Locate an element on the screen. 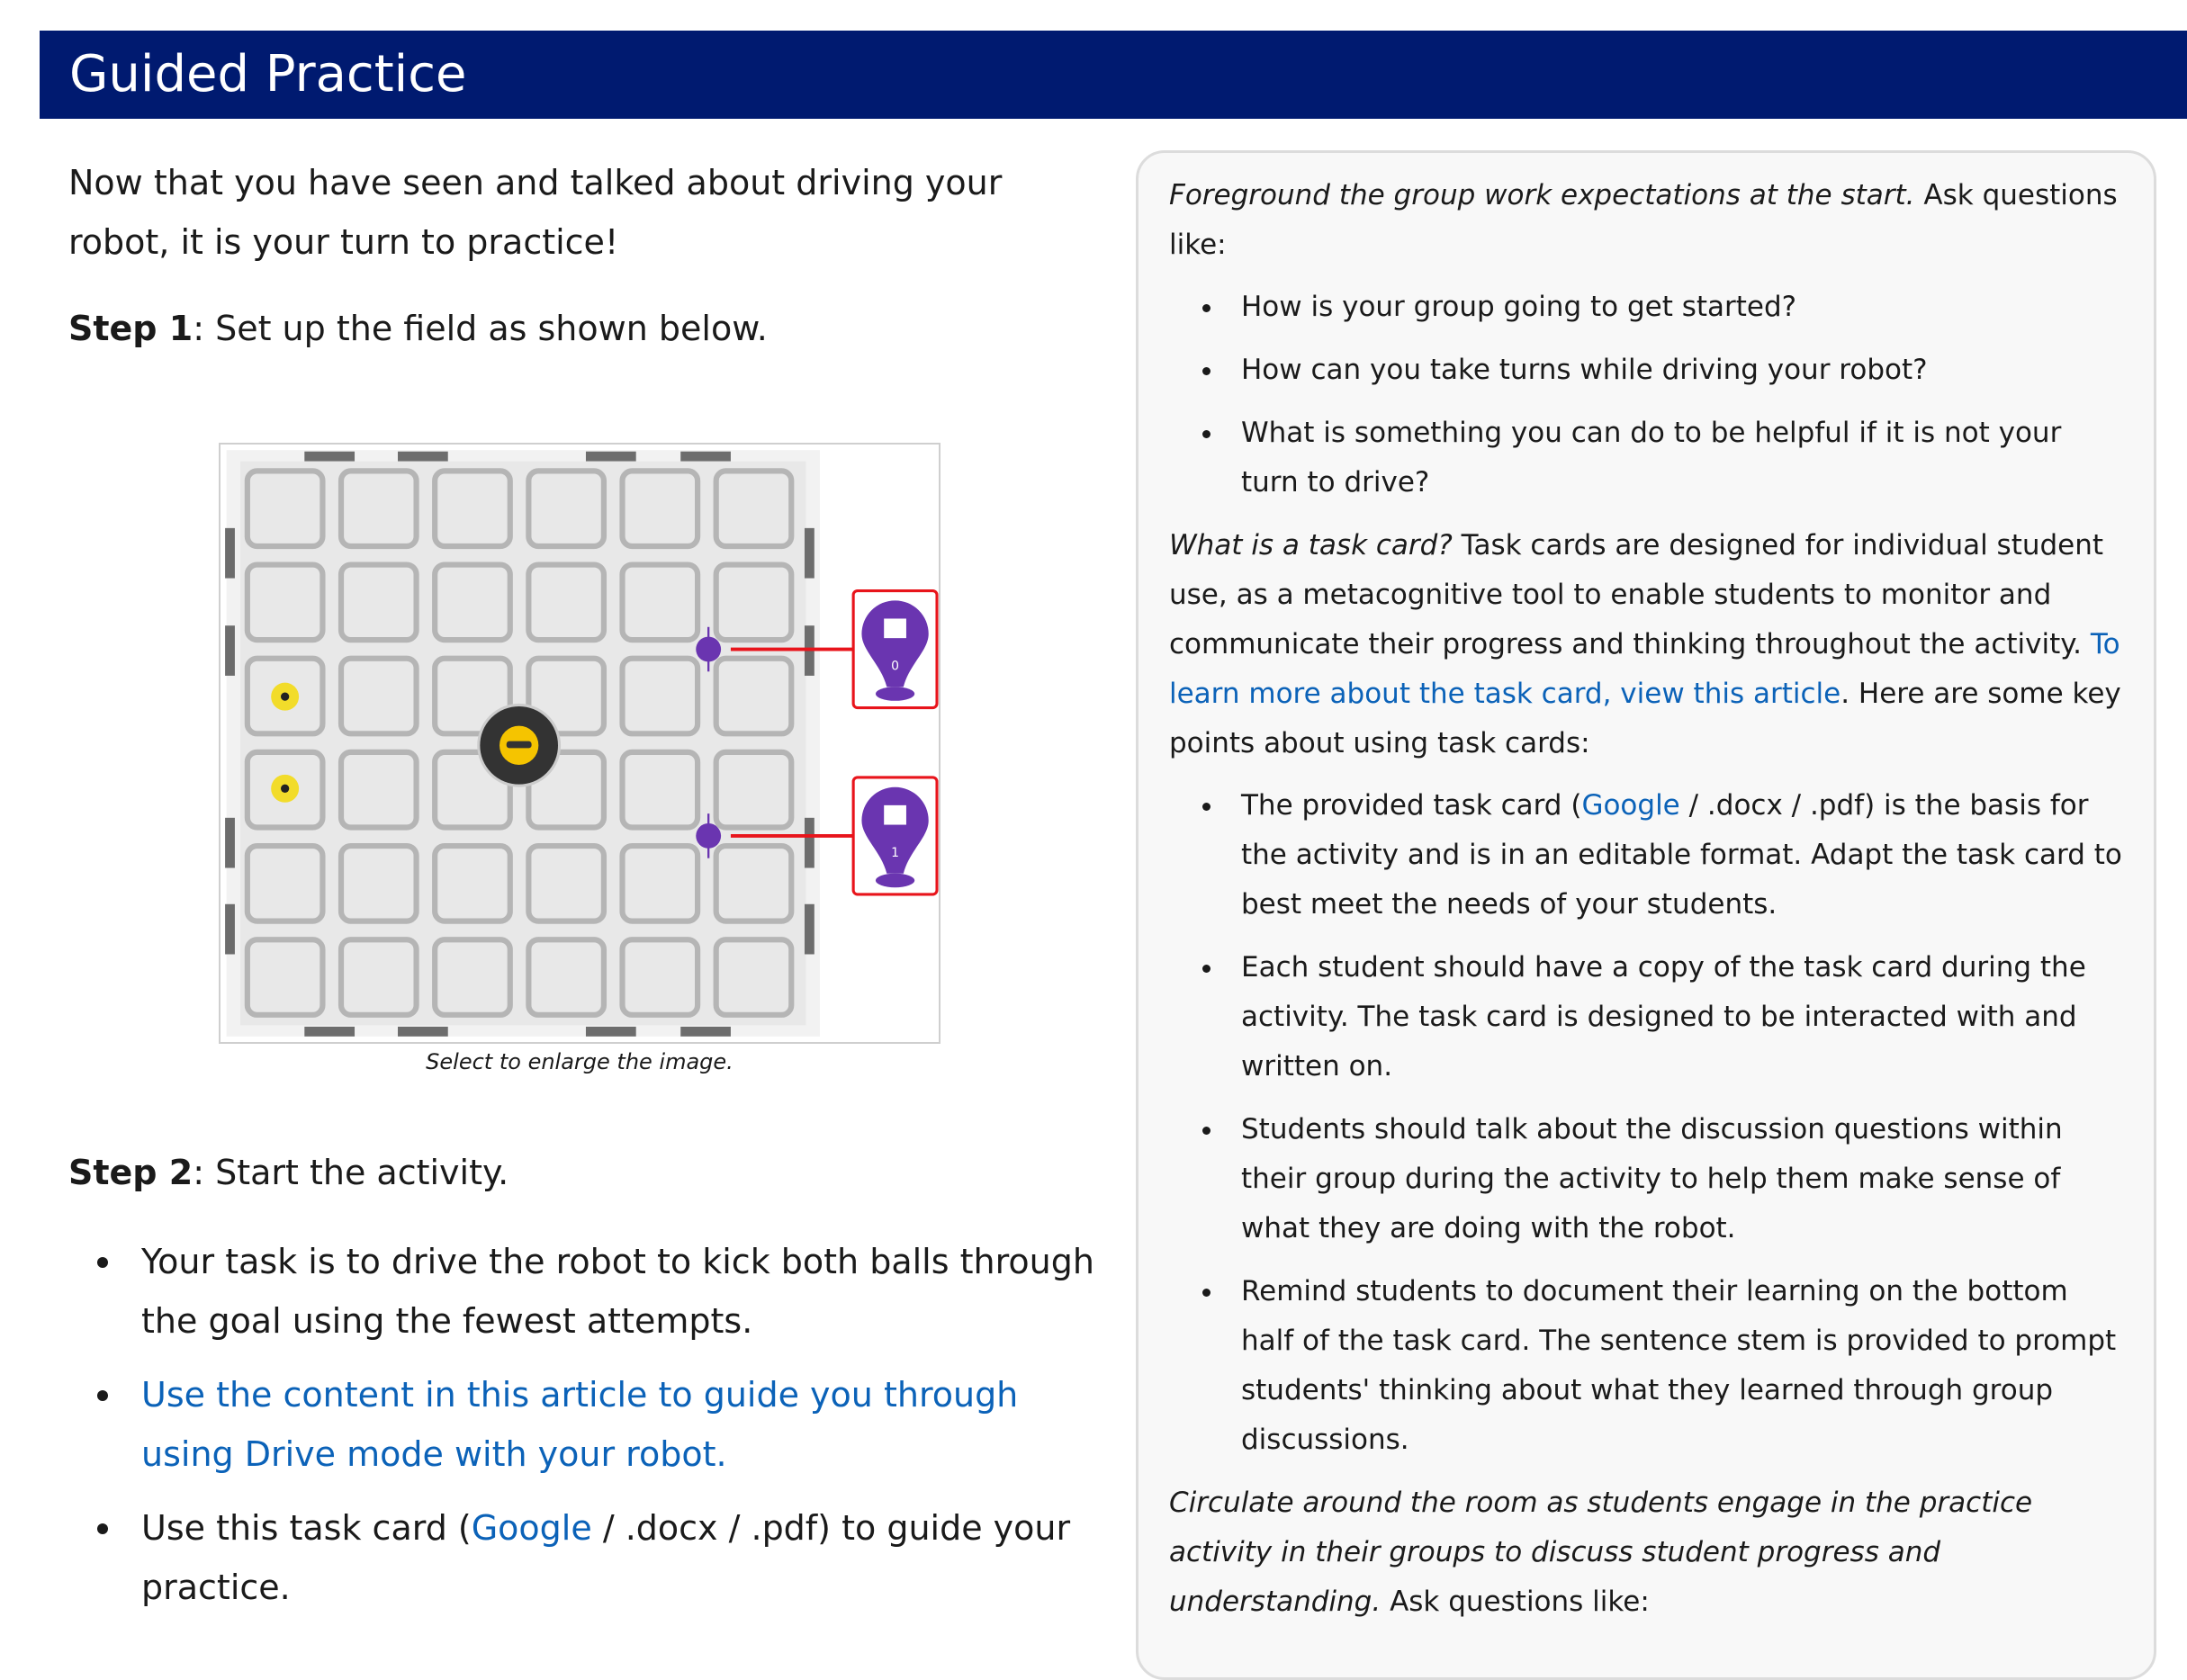 The height and width of the screenshot is (1680, 2187). step-2: Step 2: Start the activity. is located at coordinates (288, 1172).